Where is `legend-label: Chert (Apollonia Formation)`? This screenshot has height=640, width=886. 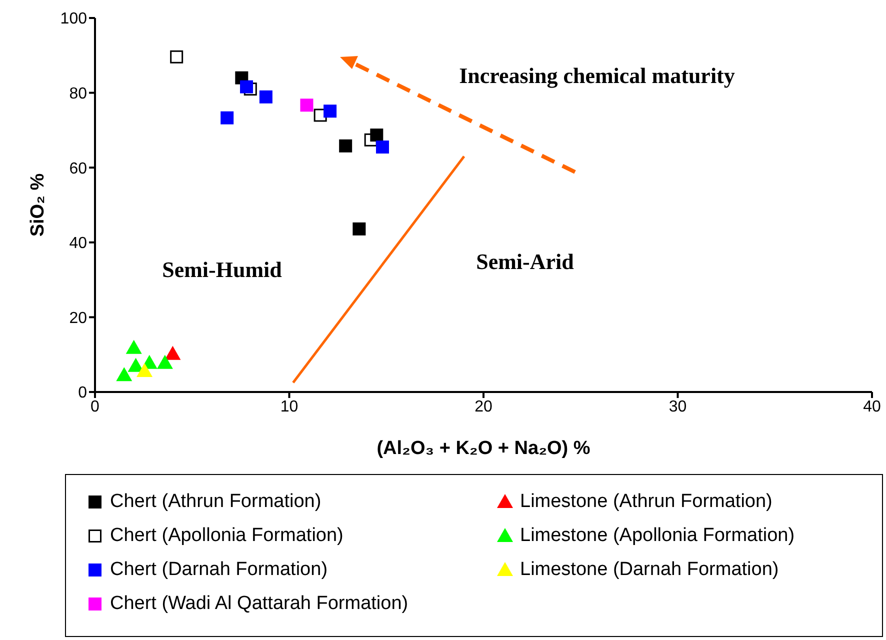
legend-label: Chert (Apollonia Formation) is located at coordinates (227, 536).